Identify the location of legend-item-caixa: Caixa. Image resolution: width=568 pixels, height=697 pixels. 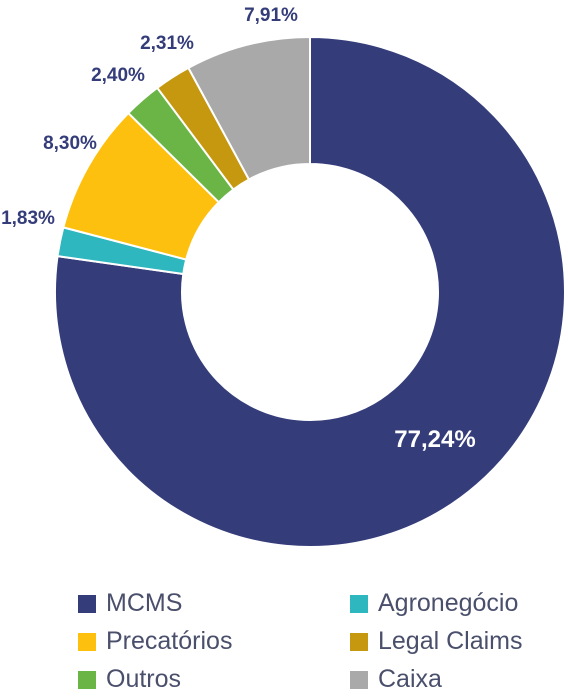
(396, 679).